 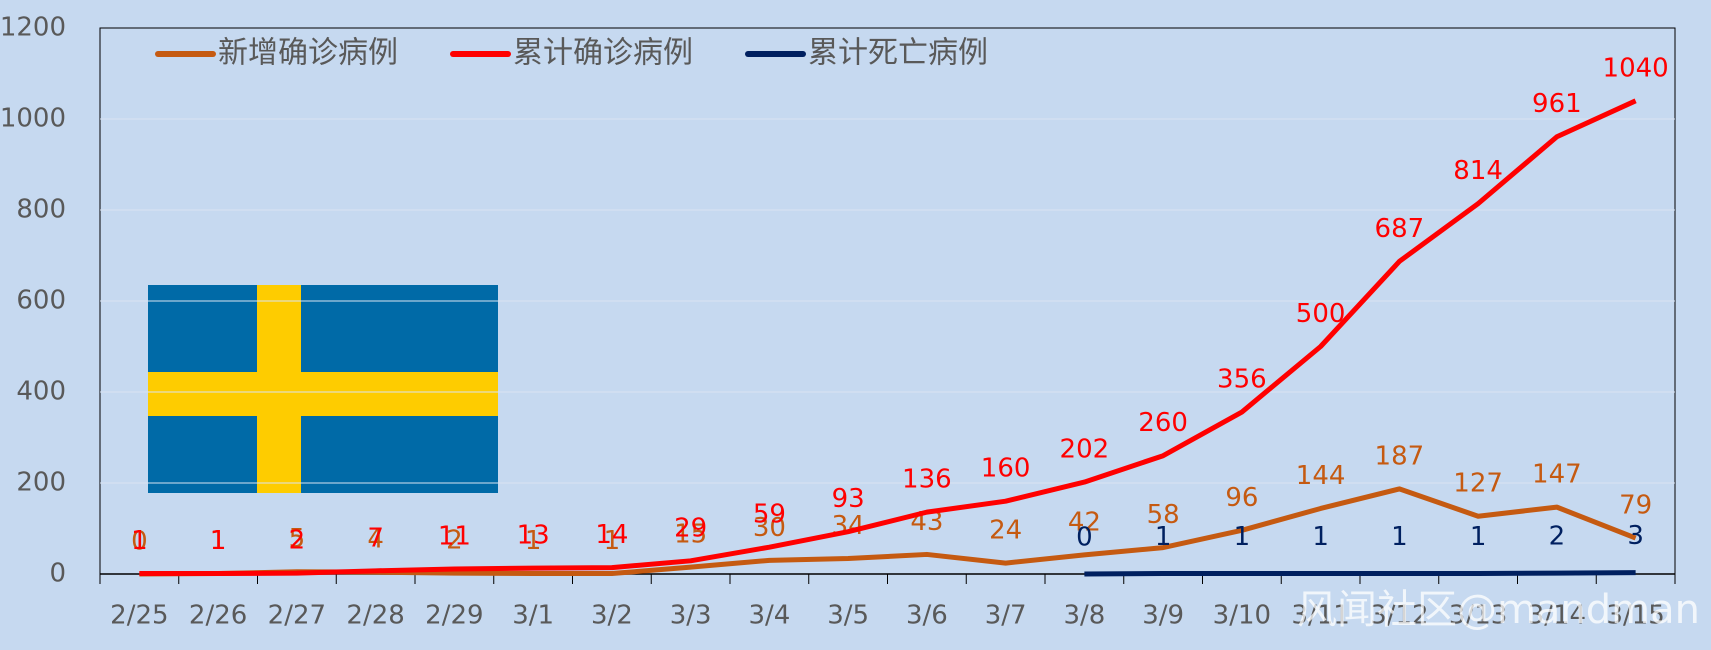 I want to click on y-tick-label: 400, so click(x=41, y=392).